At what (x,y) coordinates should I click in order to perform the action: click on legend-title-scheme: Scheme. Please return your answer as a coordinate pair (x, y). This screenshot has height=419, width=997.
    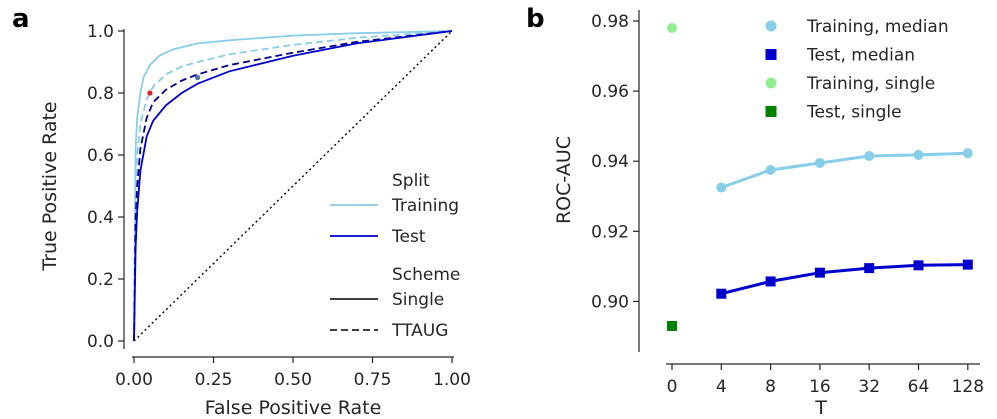
    Looking at the image, I should click on (426, 275).